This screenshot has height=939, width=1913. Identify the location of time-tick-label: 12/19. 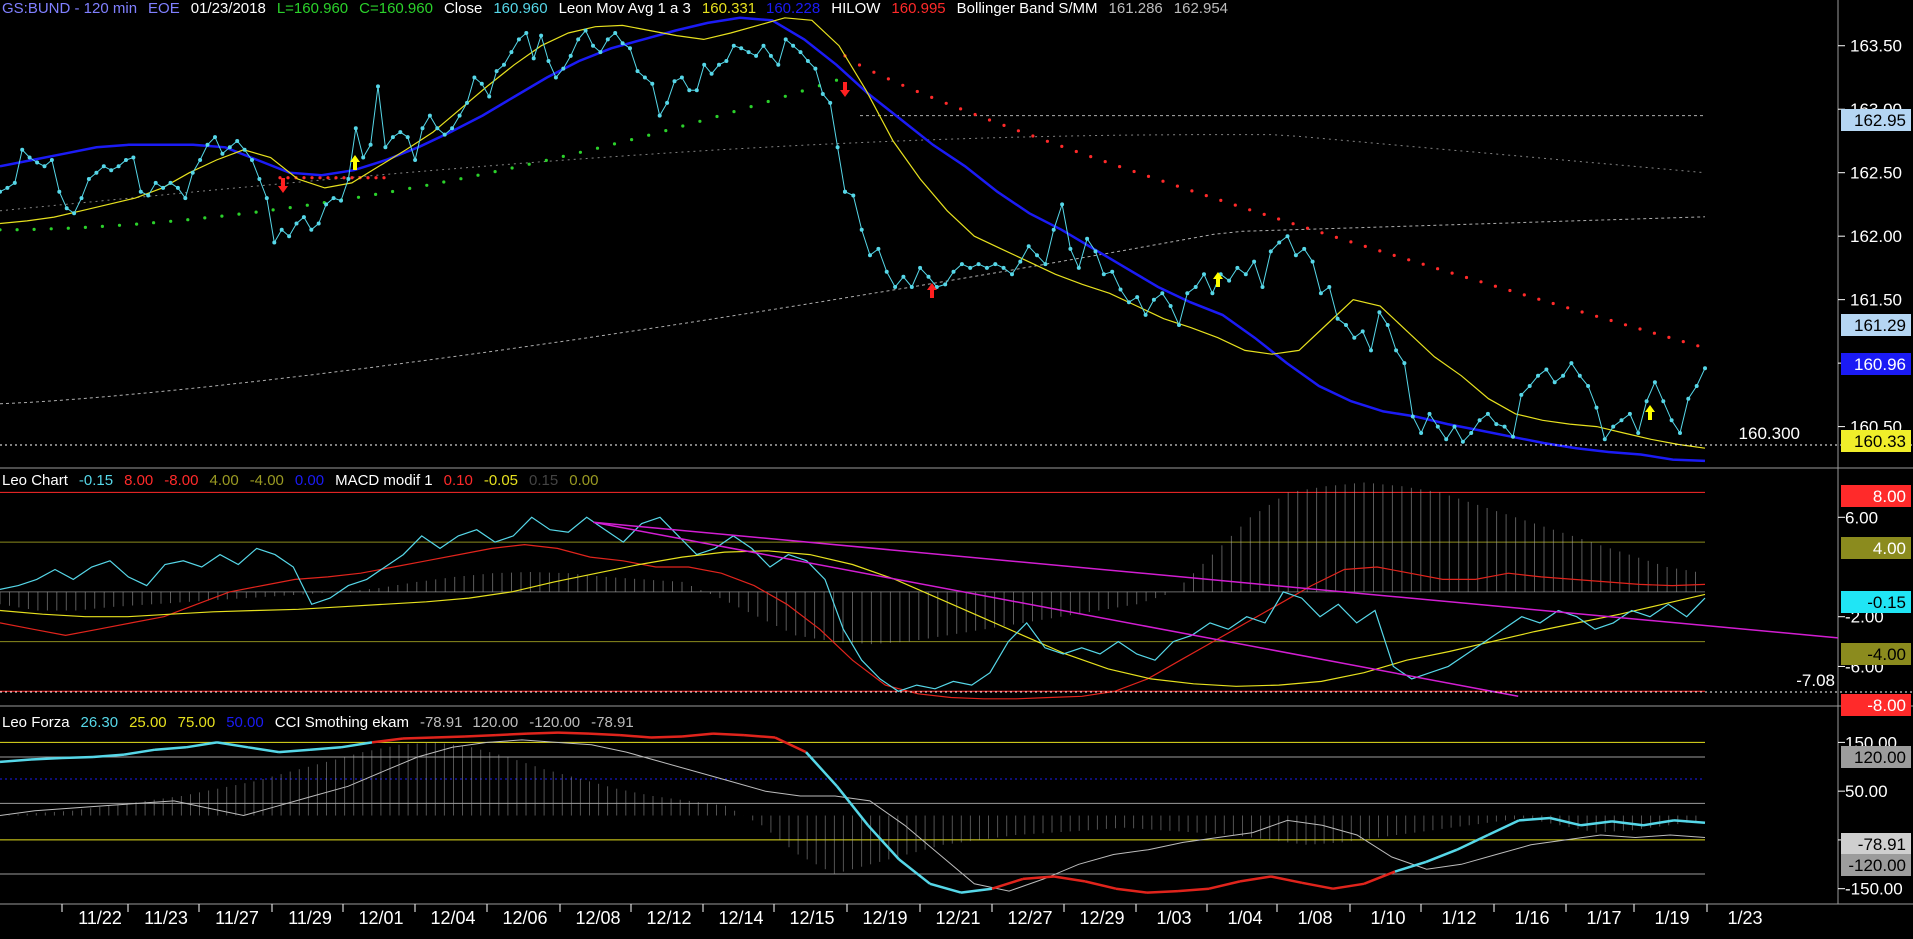
(884, 918).